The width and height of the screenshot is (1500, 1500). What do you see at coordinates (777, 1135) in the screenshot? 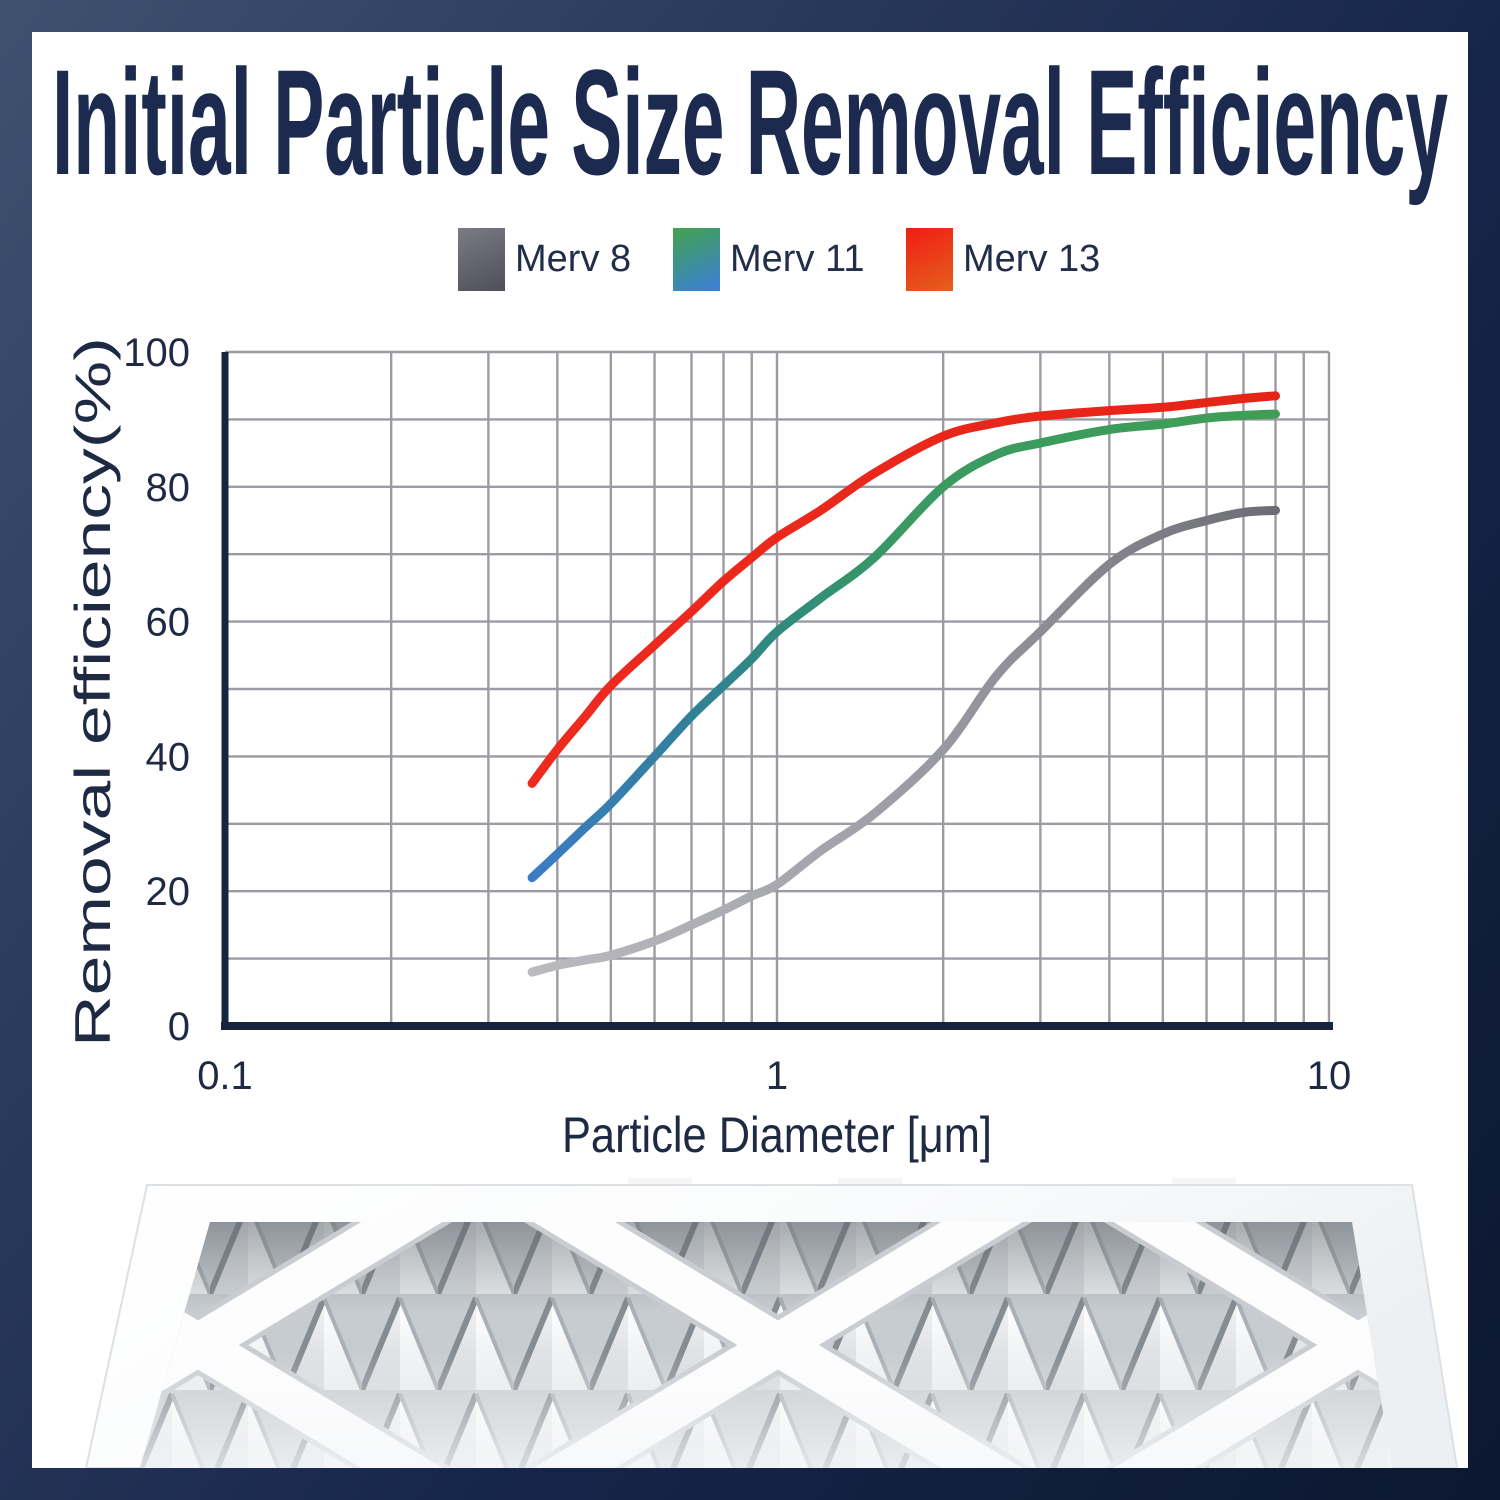
I see `x-axis-title: Particle Diameter [μm]` at bounding box center [777, 1135].